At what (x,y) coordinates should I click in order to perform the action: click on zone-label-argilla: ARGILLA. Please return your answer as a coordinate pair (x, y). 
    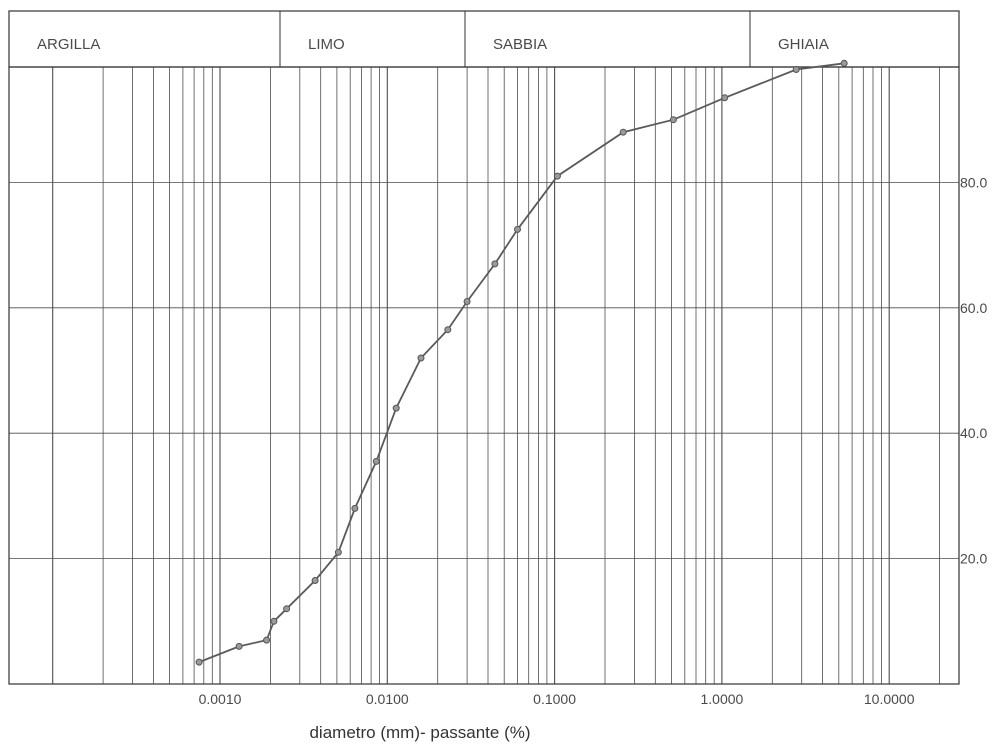
    Looking at the image, I should click on (68, 44).